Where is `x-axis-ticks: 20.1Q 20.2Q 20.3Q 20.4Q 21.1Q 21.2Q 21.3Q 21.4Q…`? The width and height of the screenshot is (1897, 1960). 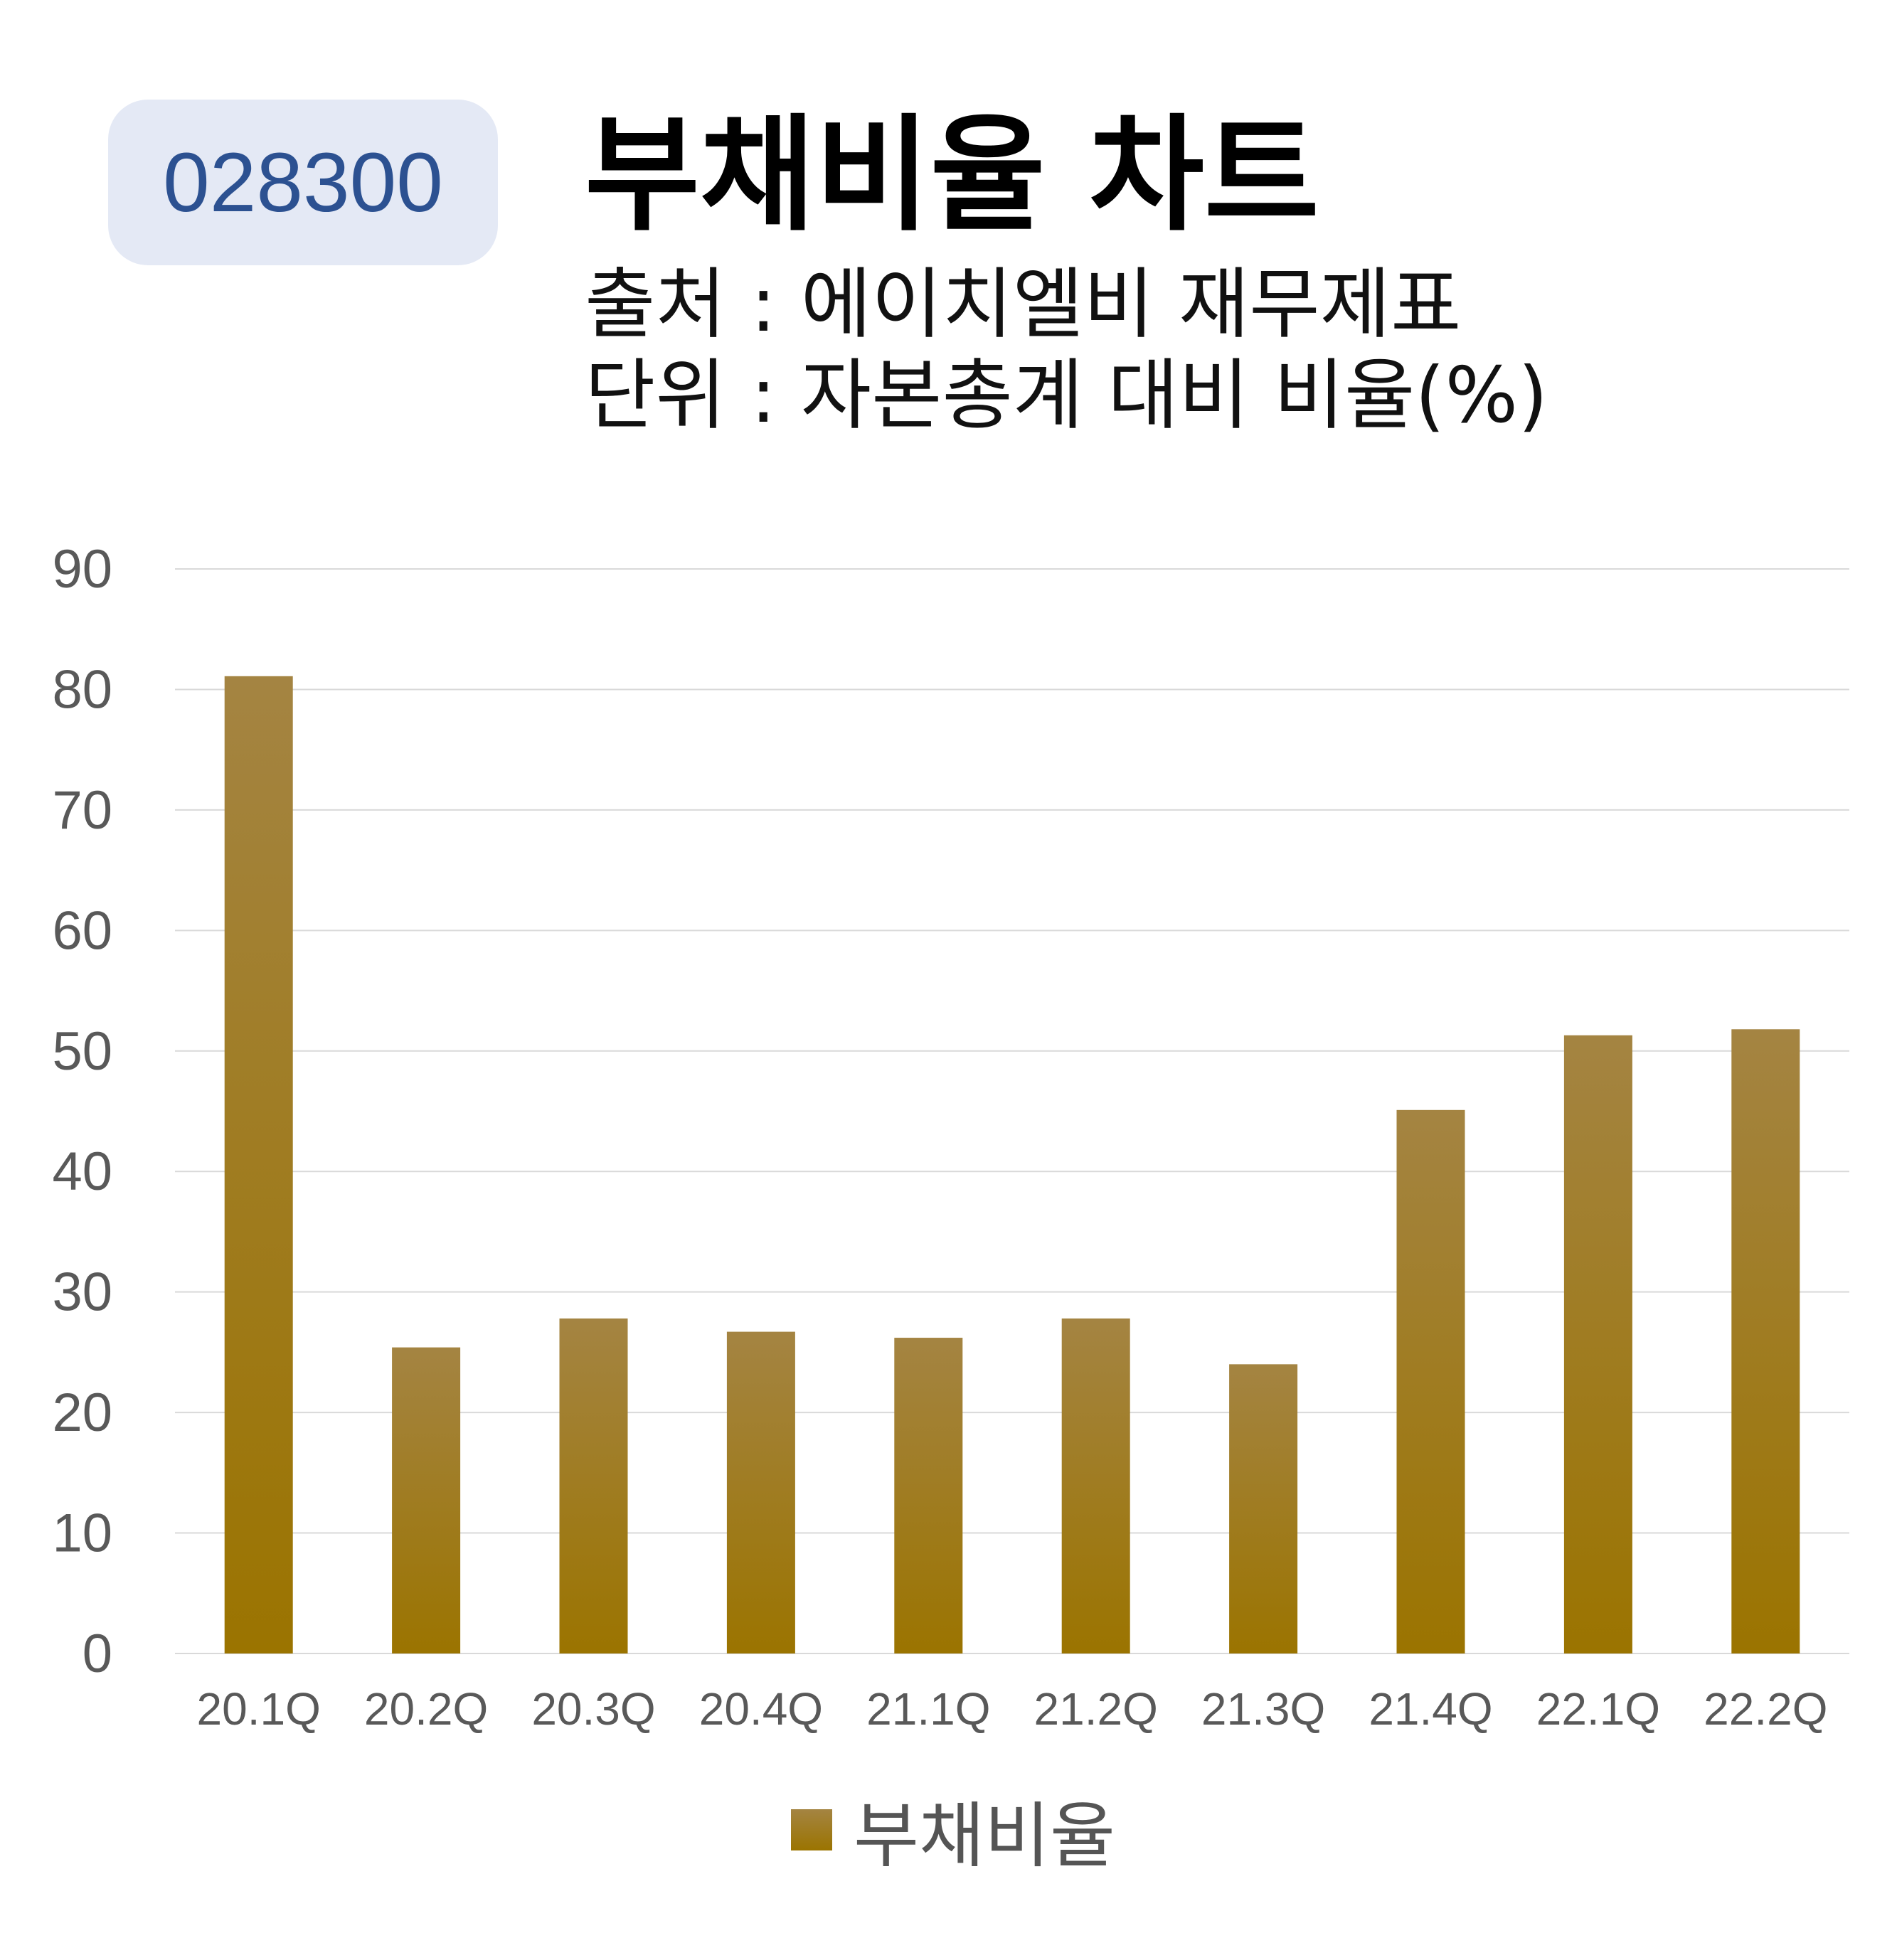 x-axis-ticks: 20.1Q 20.2Q 20.3Q 20.4Q 21.1Q 21.2Q 21.3Q 21.4Q… is located at coordinates (1013, 1709).